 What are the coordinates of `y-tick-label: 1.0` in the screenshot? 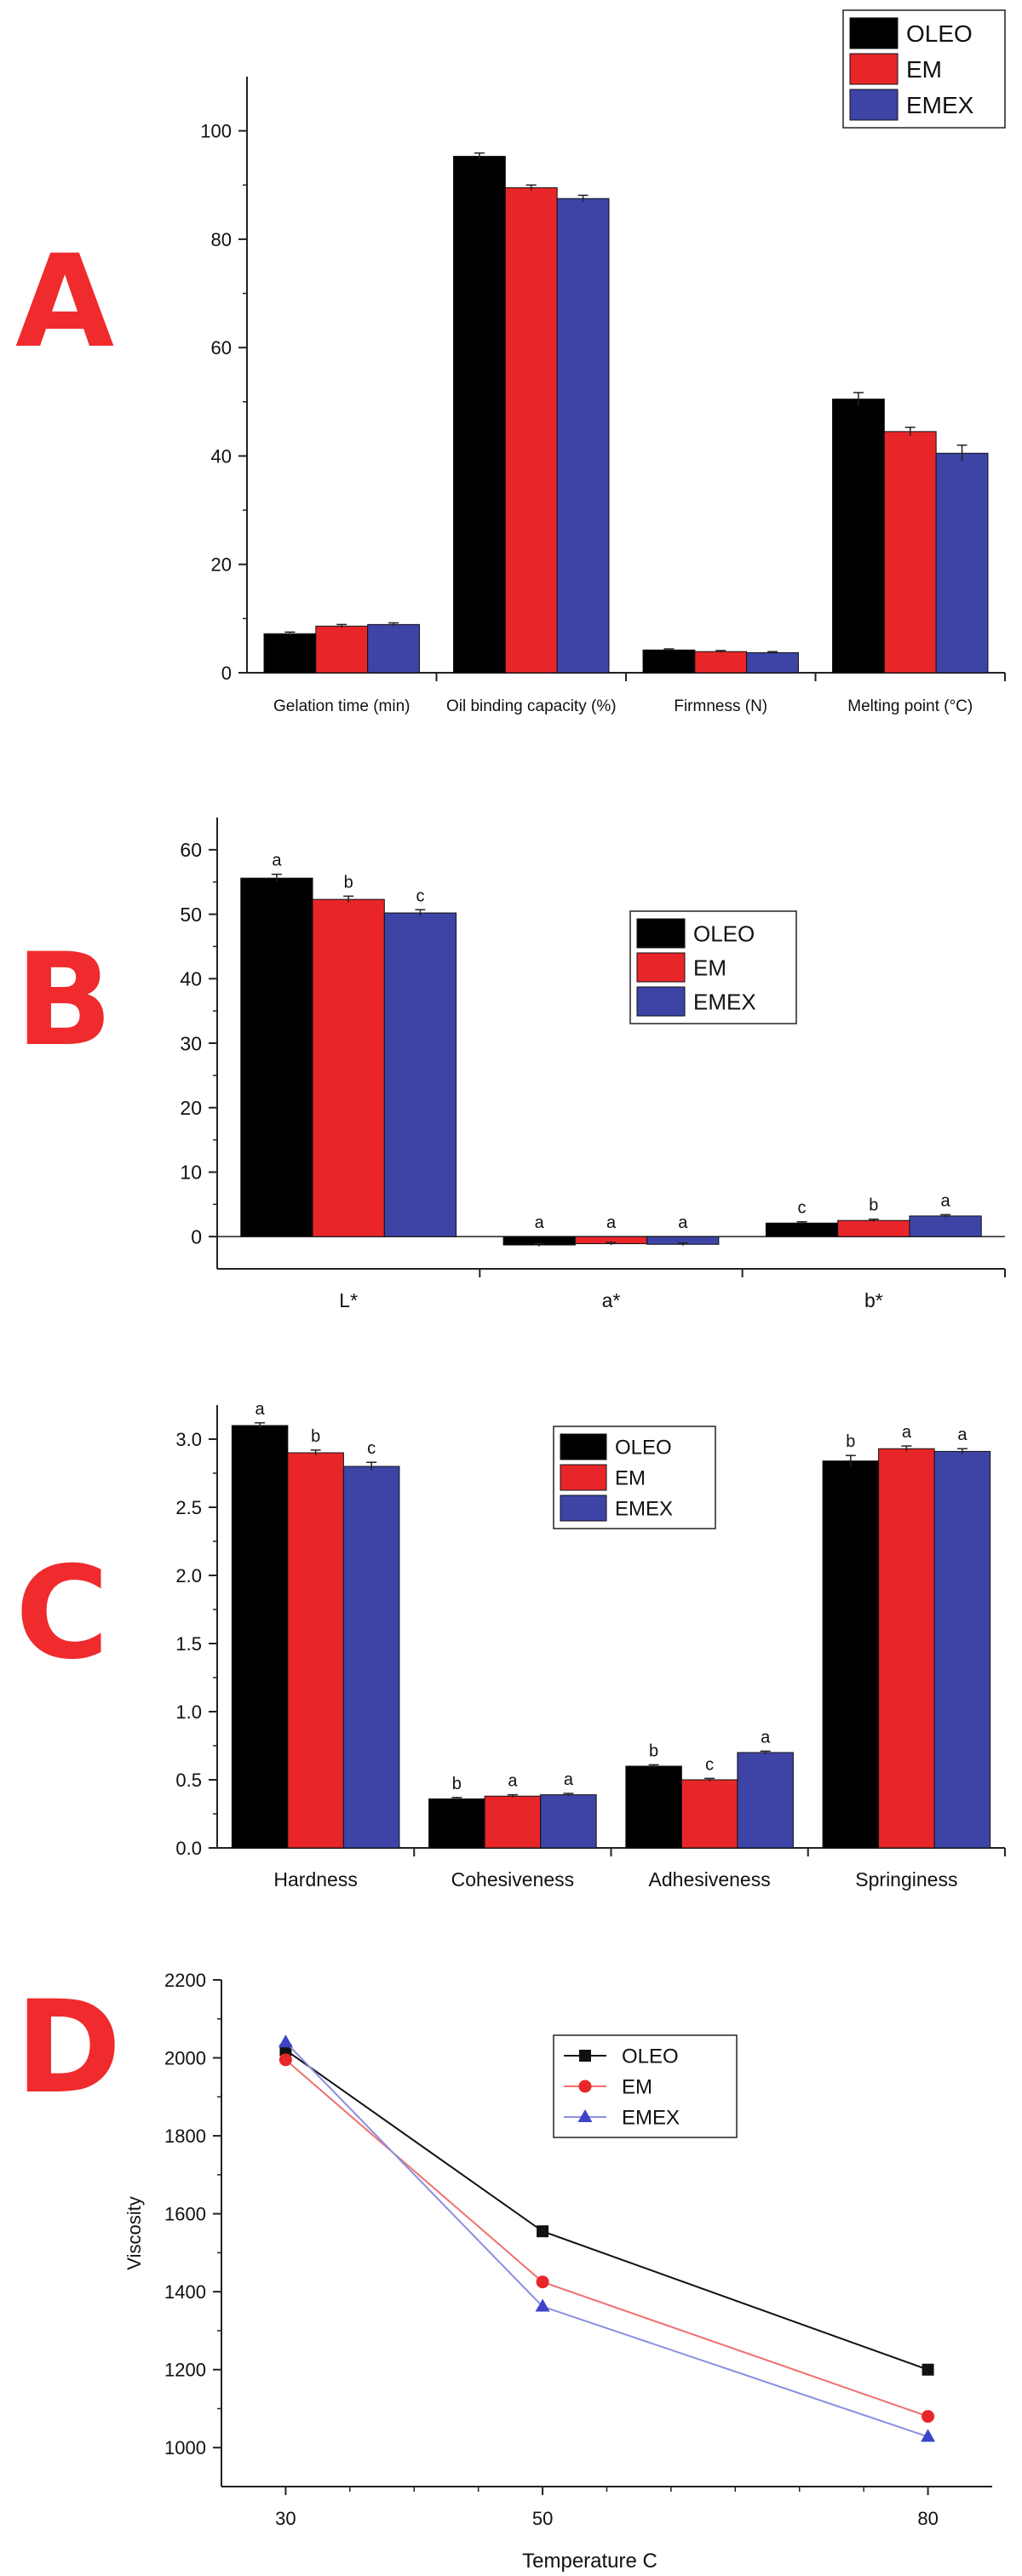 It's located at (188, 1712).